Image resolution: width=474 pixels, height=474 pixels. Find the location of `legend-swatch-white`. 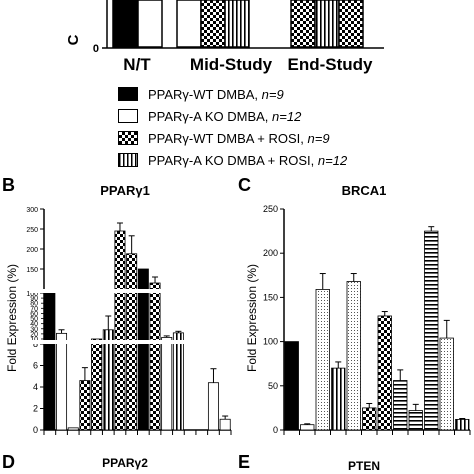

legend-swatch-white is located at coordinates (128, 116).